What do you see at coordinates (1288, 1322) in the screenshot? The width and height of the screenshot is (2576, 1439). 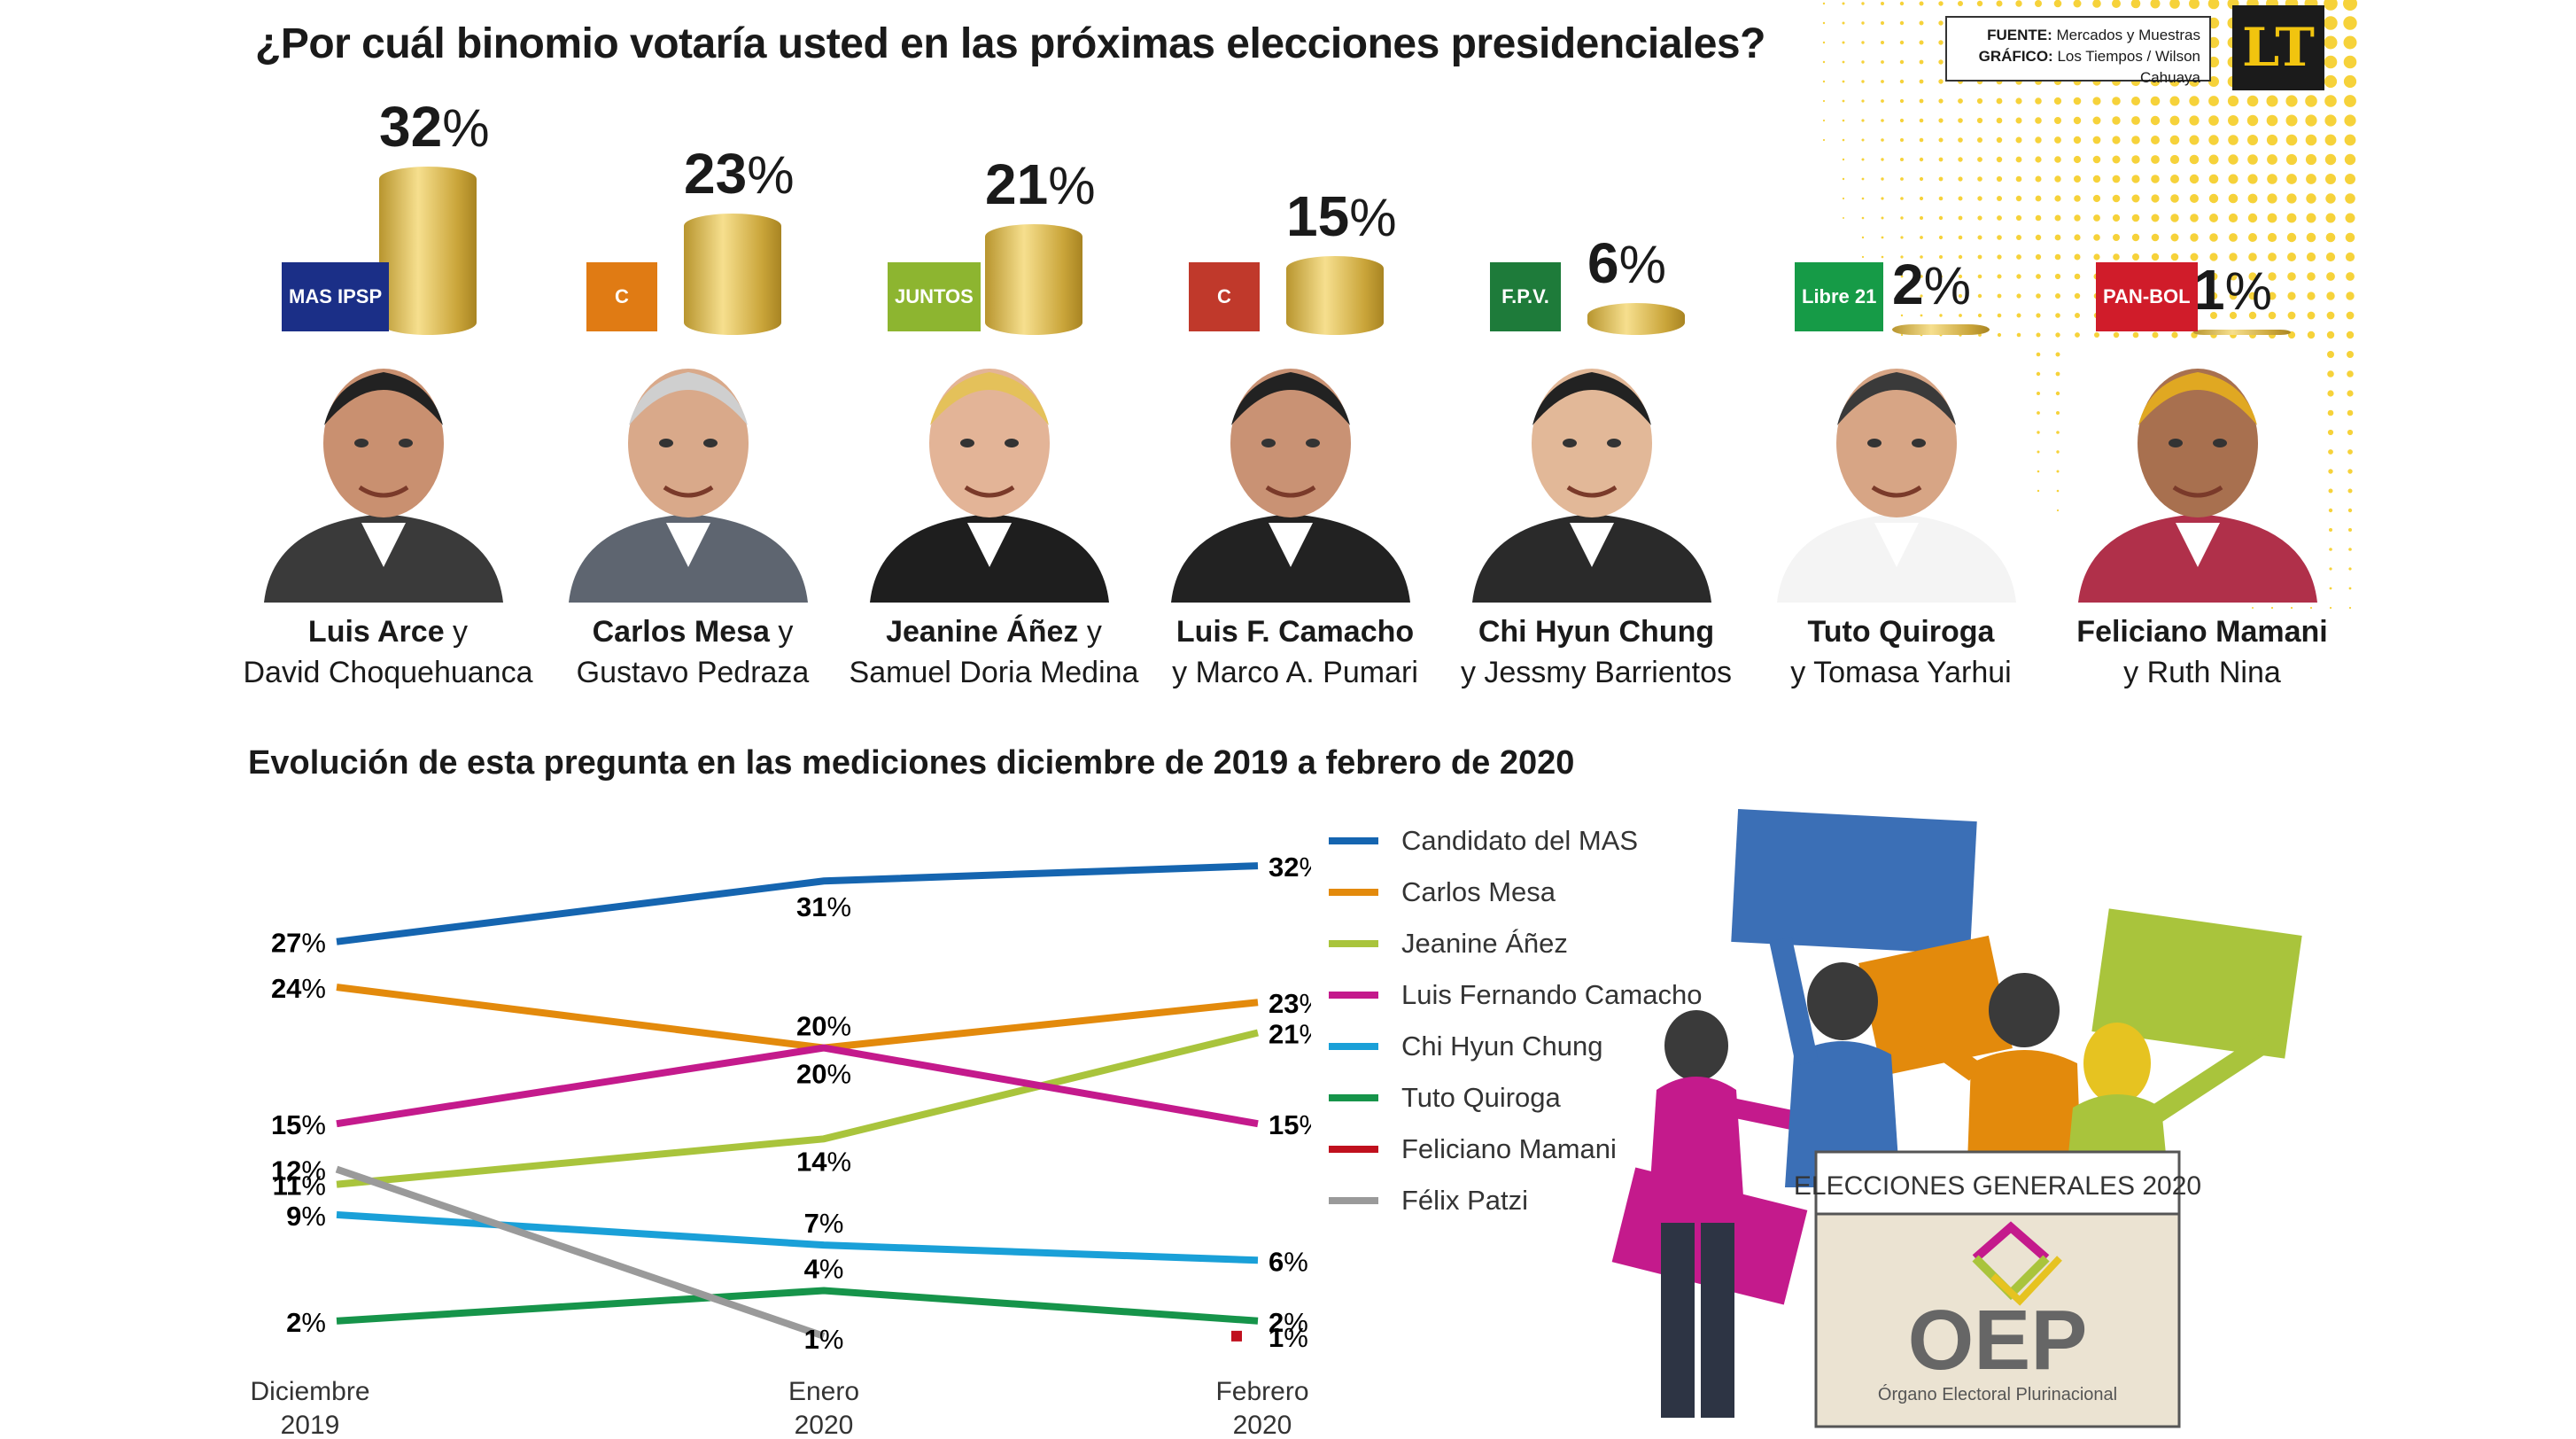 I see `data-label: 2%` at bounding box center [1288, 1322].